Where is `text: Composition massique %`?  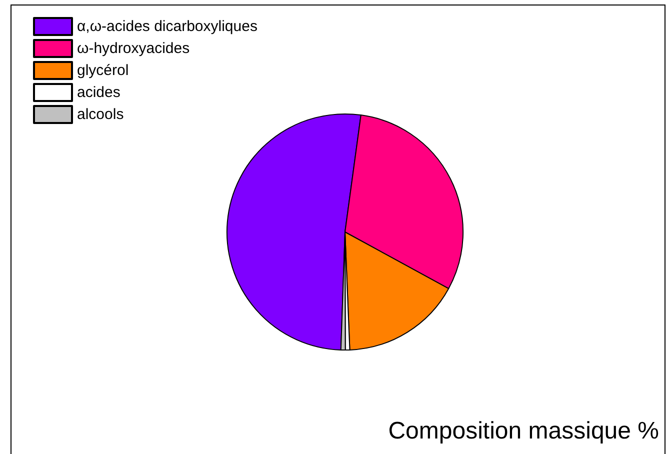
text: Composition massique % is located at coordinates (524, 431).